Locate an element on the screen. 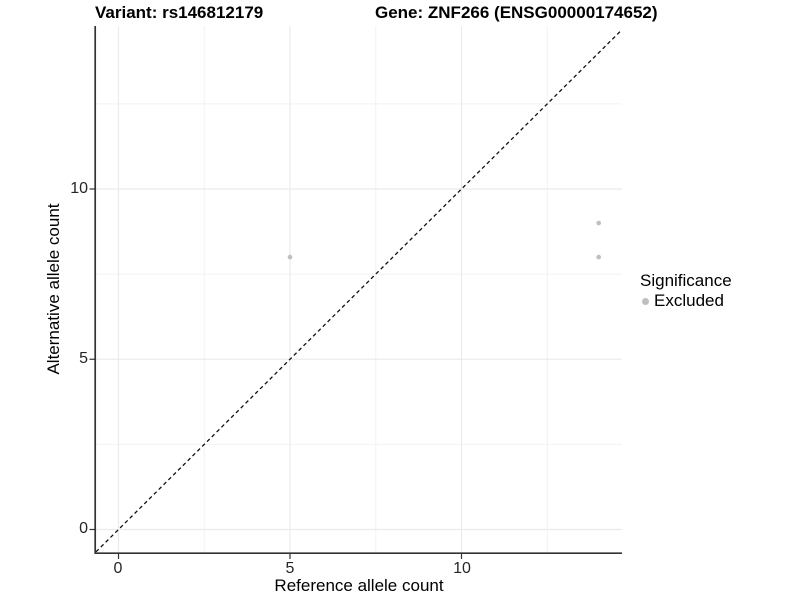  y-axis-tick-label: 5 is located at coordinates (83, 358).